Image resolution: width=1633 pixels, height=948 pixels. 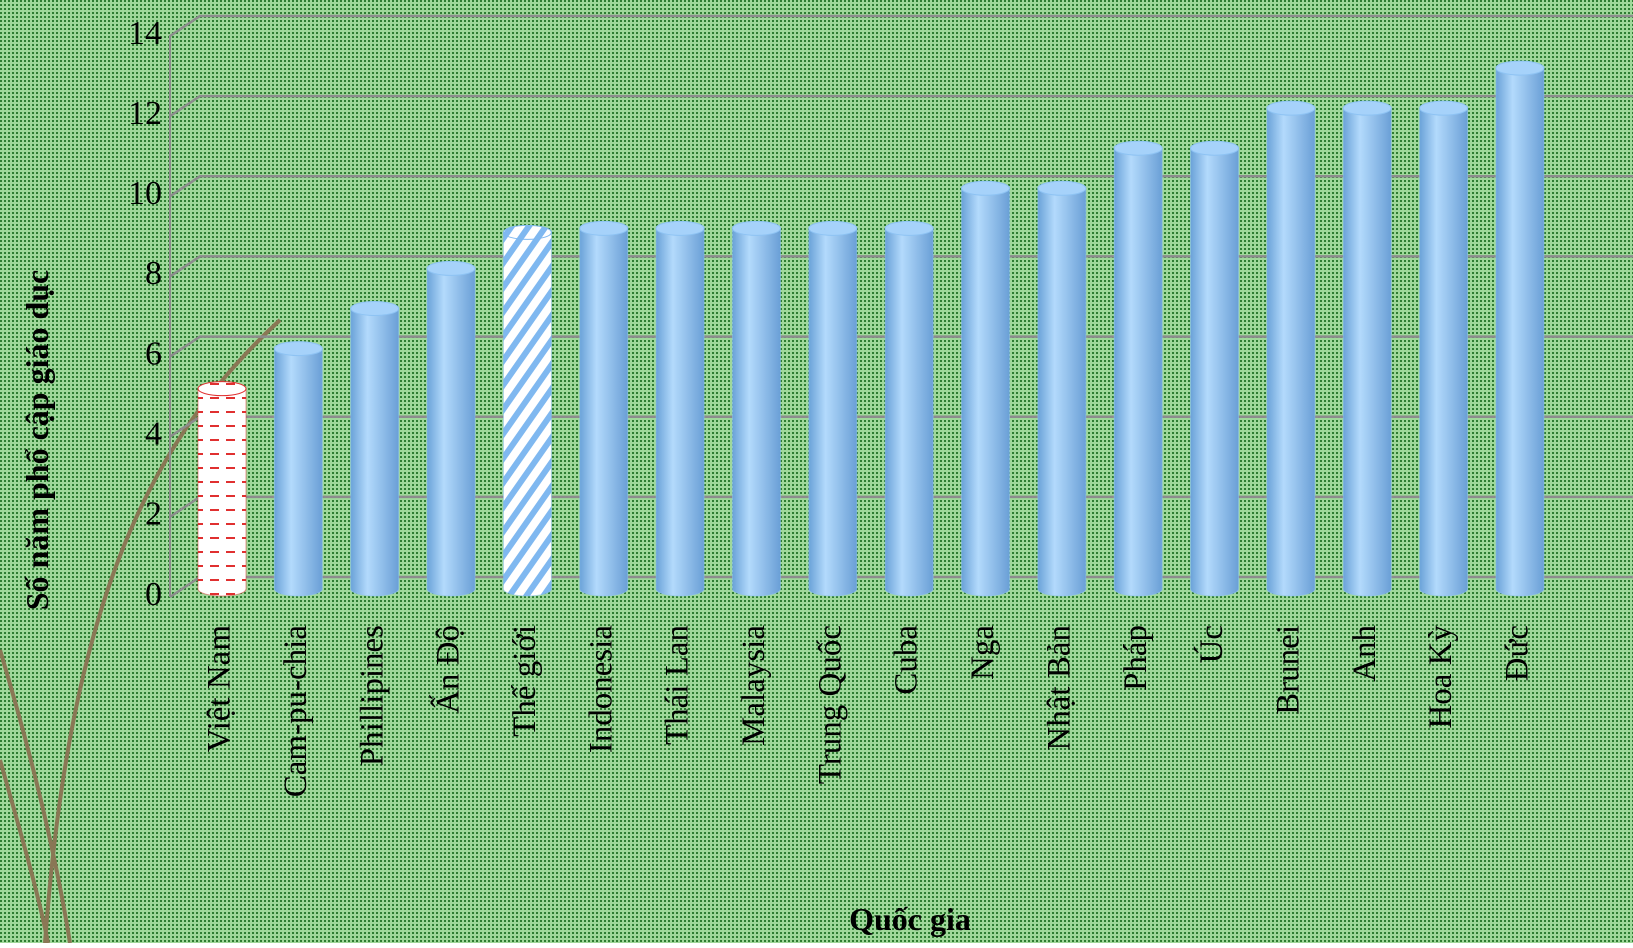 I want to click on x-tick-label: Úc, so click(x=1211, y=644).